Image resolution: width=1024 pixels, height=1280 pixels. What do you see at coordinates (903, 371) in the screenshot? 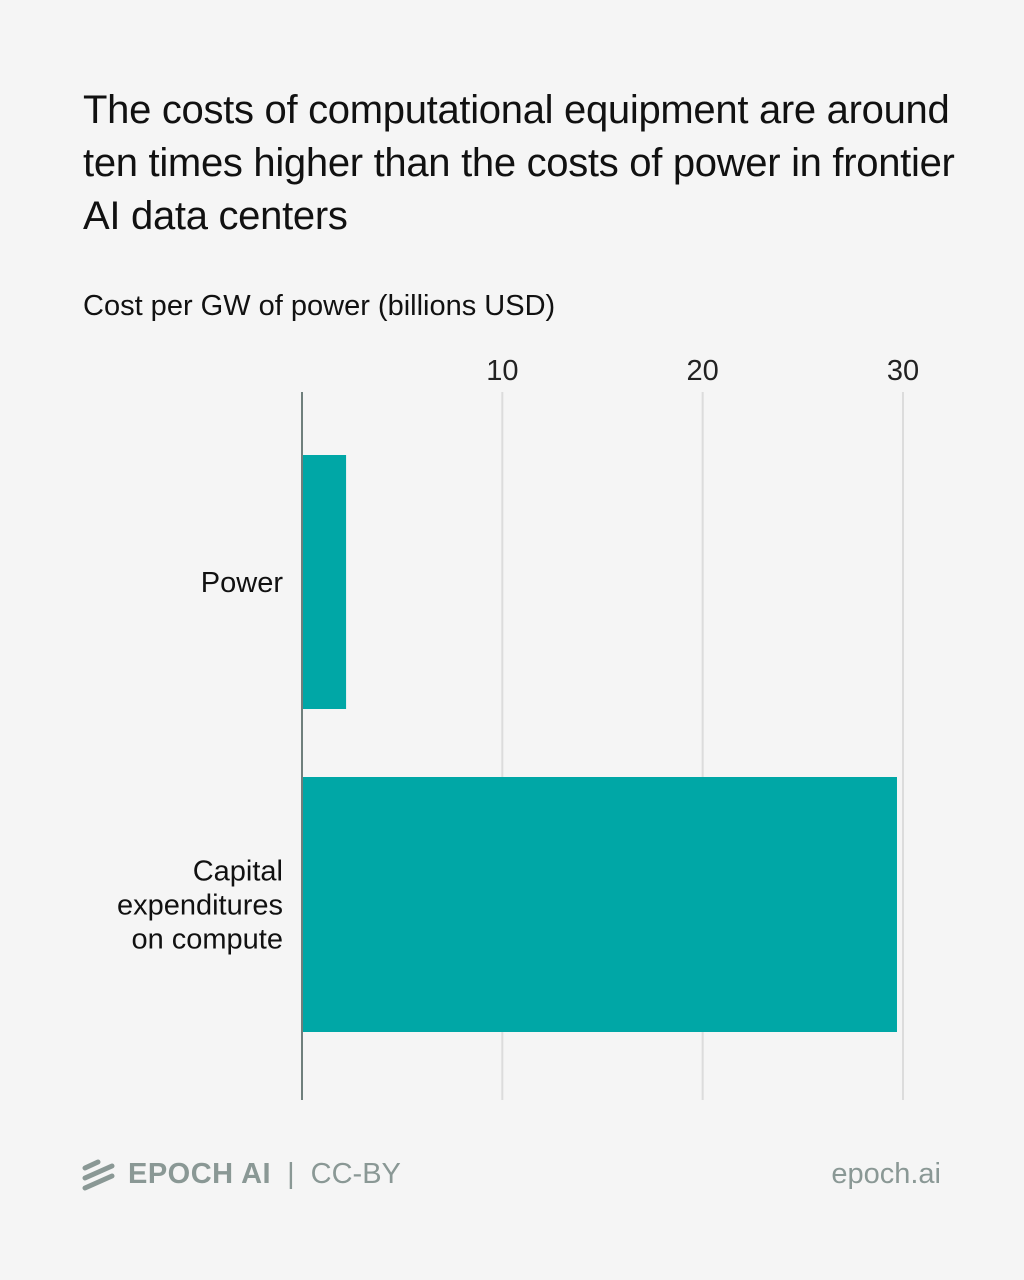
I see `x-tick-label: 30` at bounding box center [903, 371].